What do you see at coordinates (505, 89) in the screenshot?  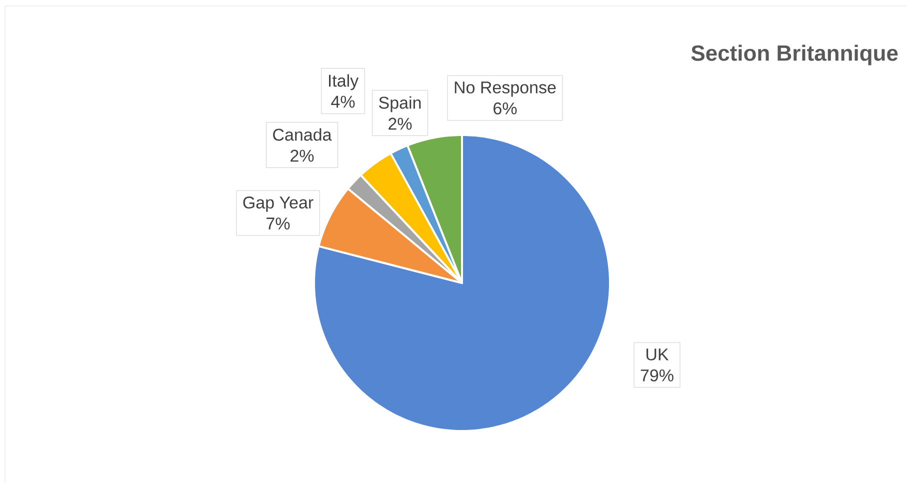 I see `slice-label: No Response` at bounding box center [505, 89].